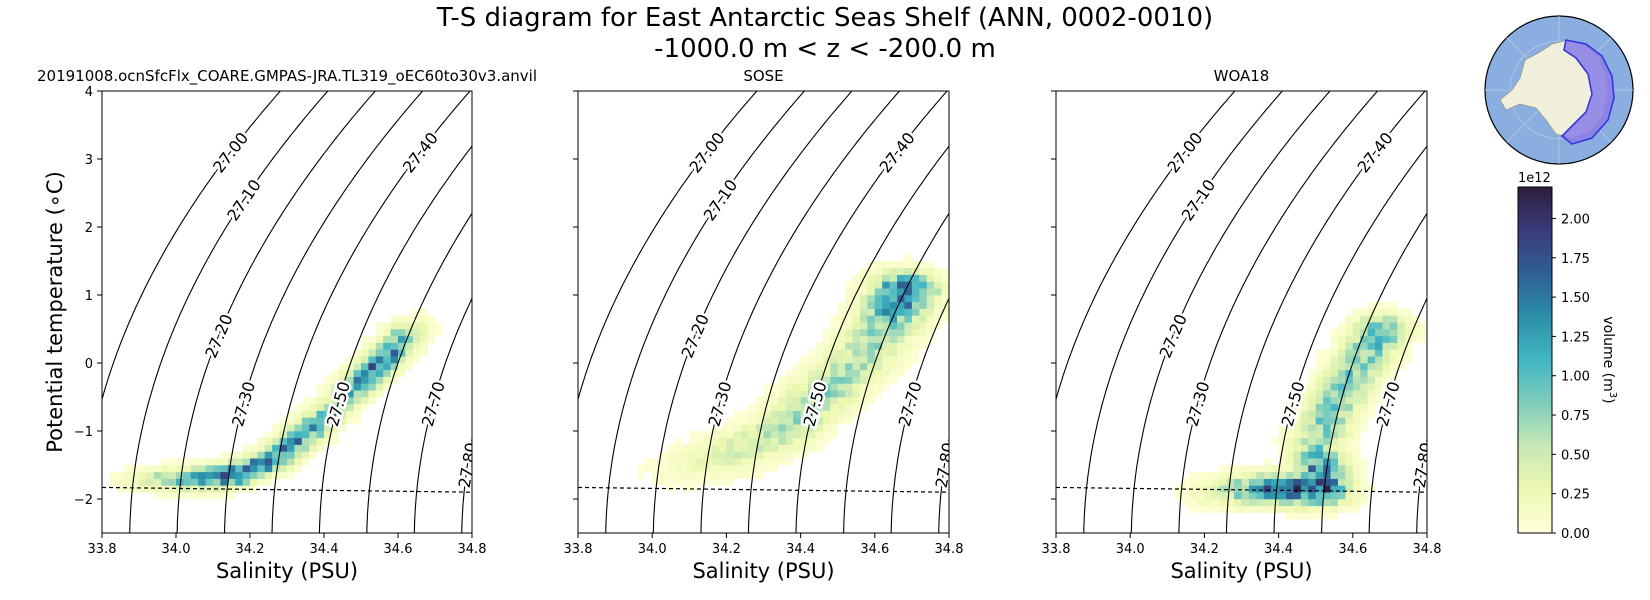  I want to click on contour-label: 27.70, so click(910, 403).